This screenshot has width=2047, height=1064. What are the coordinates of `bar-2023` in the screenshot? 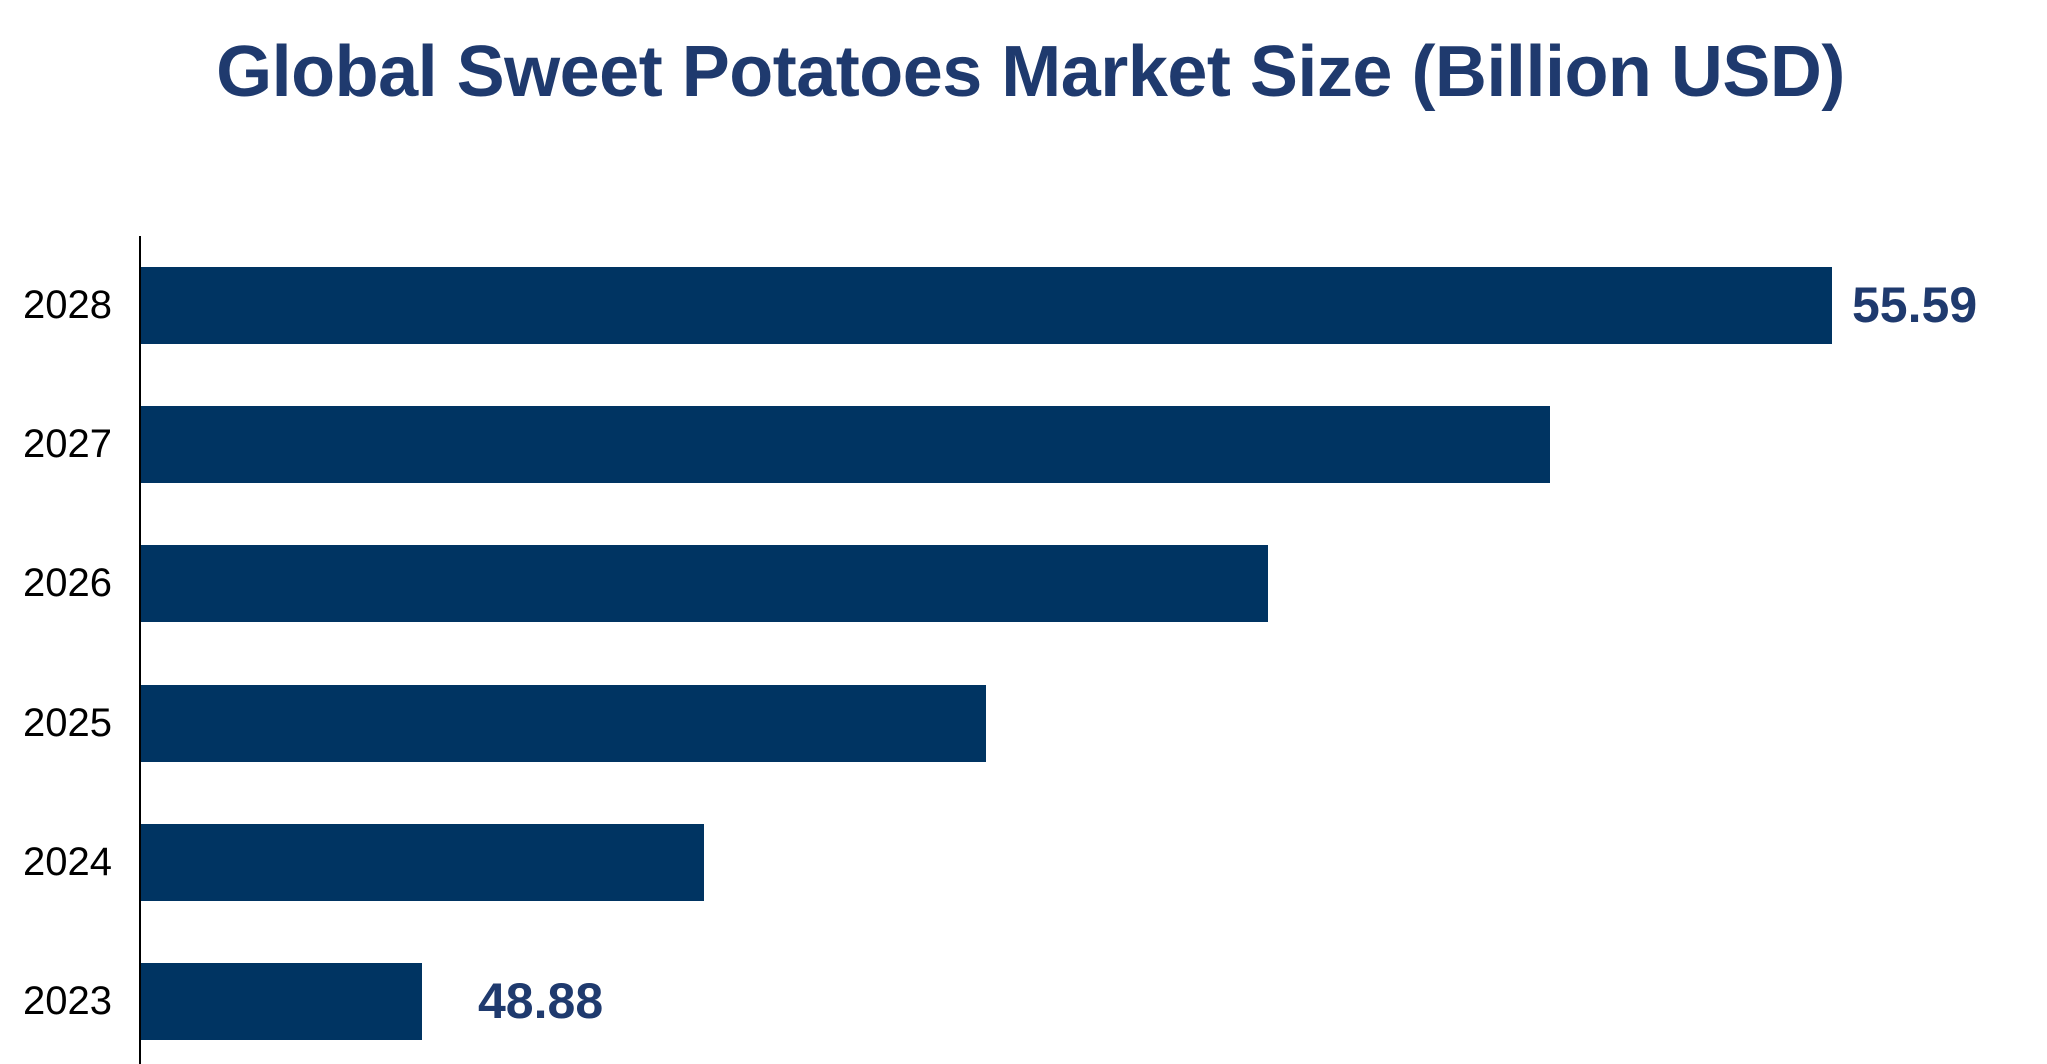 It's located at (281, 1001).